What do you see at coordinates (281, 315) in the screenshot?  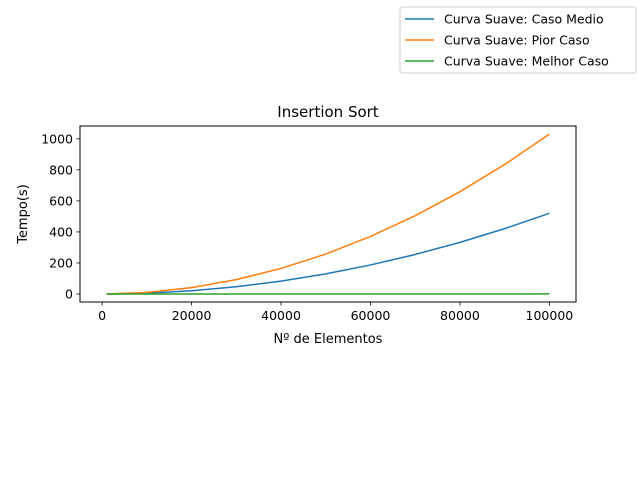 I see `x-tick-label: 40000` at bounding box center [281, 315].